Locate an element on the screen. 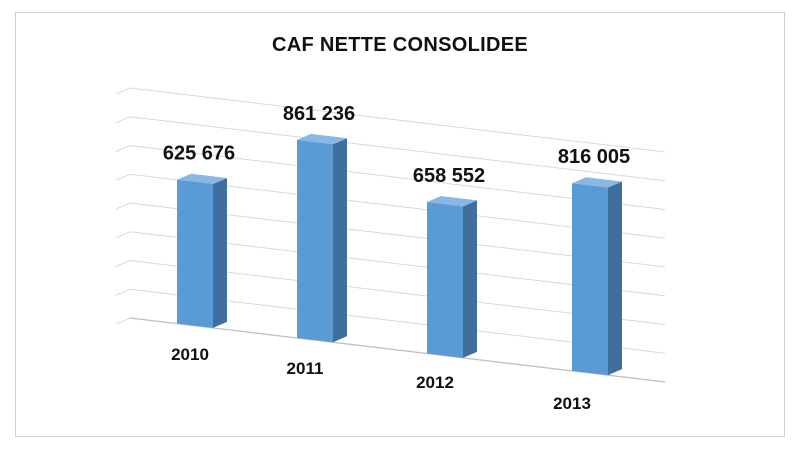 The image size is (800, 459). category-label: 2013 is located at coordinates (572, 403).